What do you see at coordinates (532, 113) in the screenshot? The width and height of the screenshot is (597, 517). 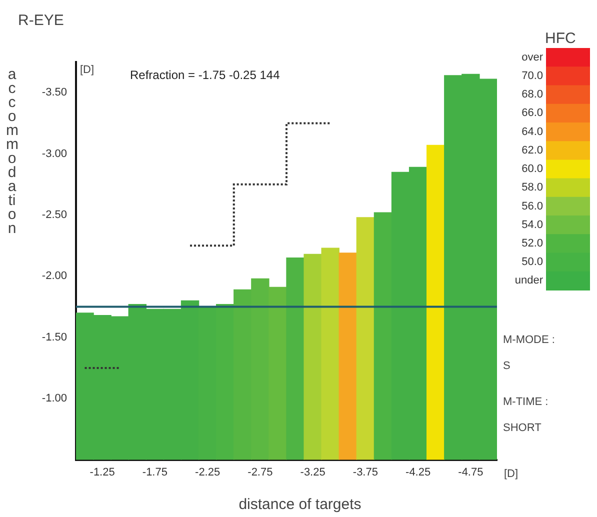 I see `color-bar-label: 66.0` at bounding box center [532, 113].